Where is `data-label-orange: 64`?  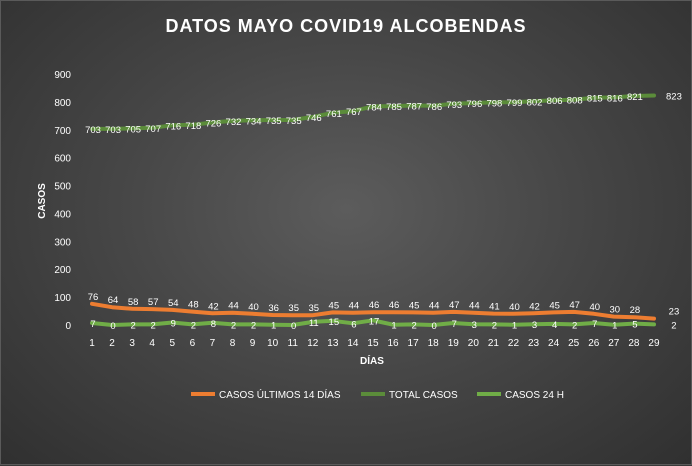
data-label-orange: 64 is located at coordinates (113, 300).